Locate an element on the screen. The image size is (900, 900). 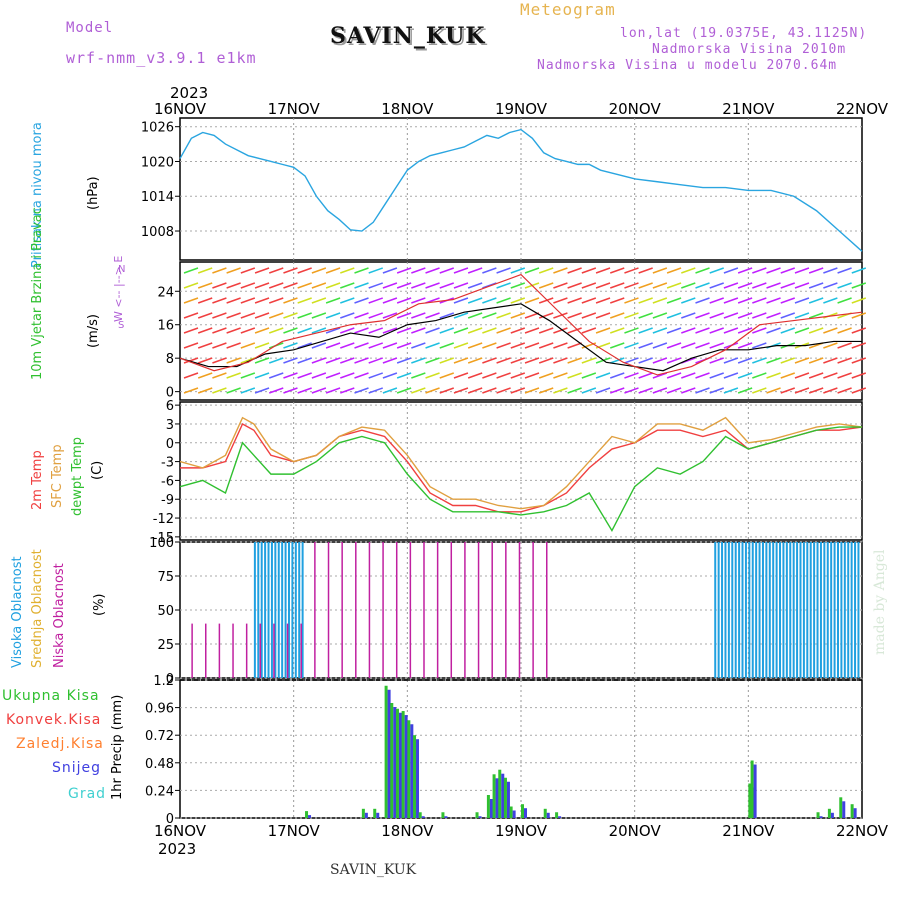
precip-bar-total is located at coordinates (505, 797).